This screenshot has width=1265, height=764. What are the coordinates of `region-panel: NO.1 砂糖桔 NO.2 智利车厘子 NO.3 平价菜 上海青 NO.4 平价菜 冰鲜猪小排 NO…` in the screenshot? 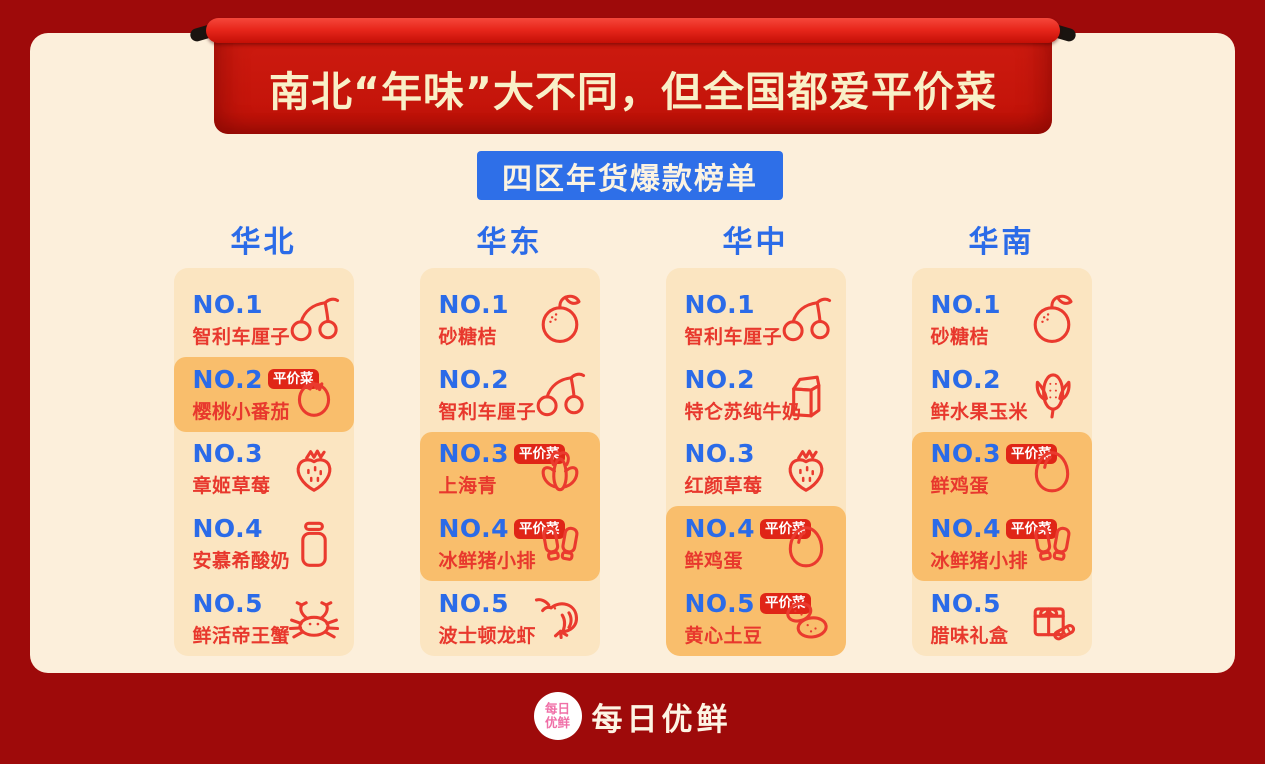 It's located at (509, 462).